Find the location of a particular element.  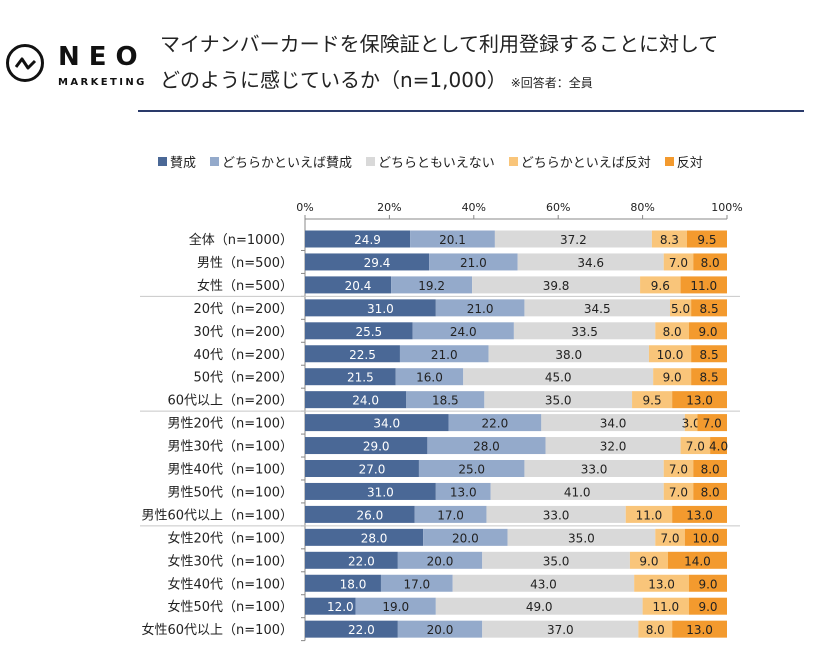

data-label: 37.2 is located at coordinates (573, 240).